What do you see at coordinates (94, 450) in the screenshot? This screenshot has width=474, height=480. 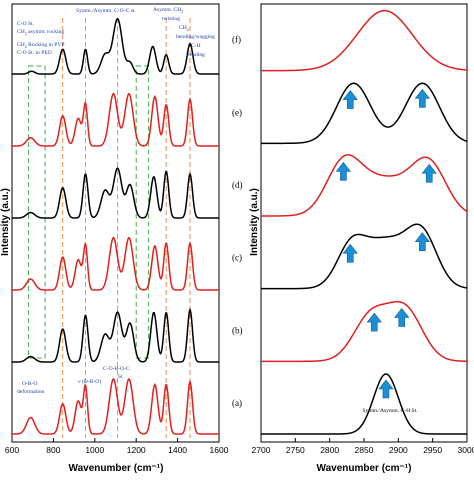 I see `x-tick-label: 1000` at bounding box center [94, 450].